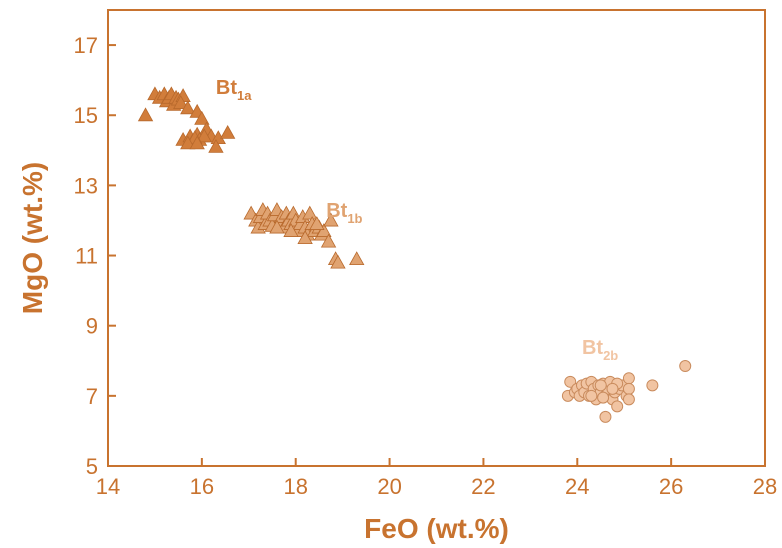  What do you see at coordinates (577, 486) in the screenshot?
I see `x-tick-label: 24` at bounding box center [577, 486].